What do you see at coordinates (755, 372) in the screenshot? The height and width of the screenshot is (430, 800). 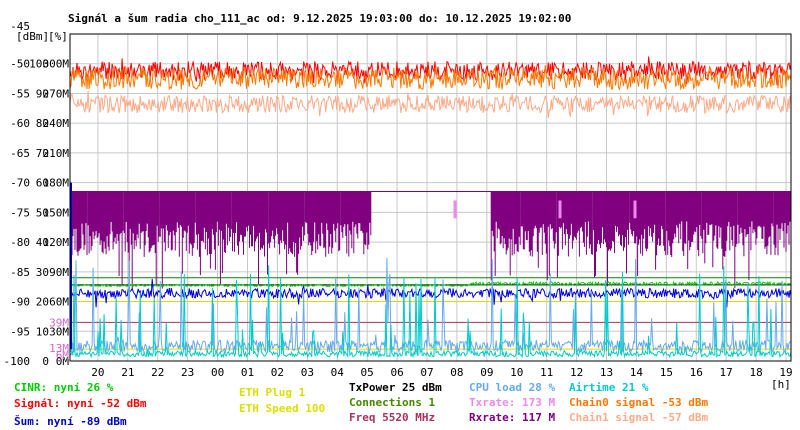 I see `x-tick: 18` at bounding box center [755, 372].